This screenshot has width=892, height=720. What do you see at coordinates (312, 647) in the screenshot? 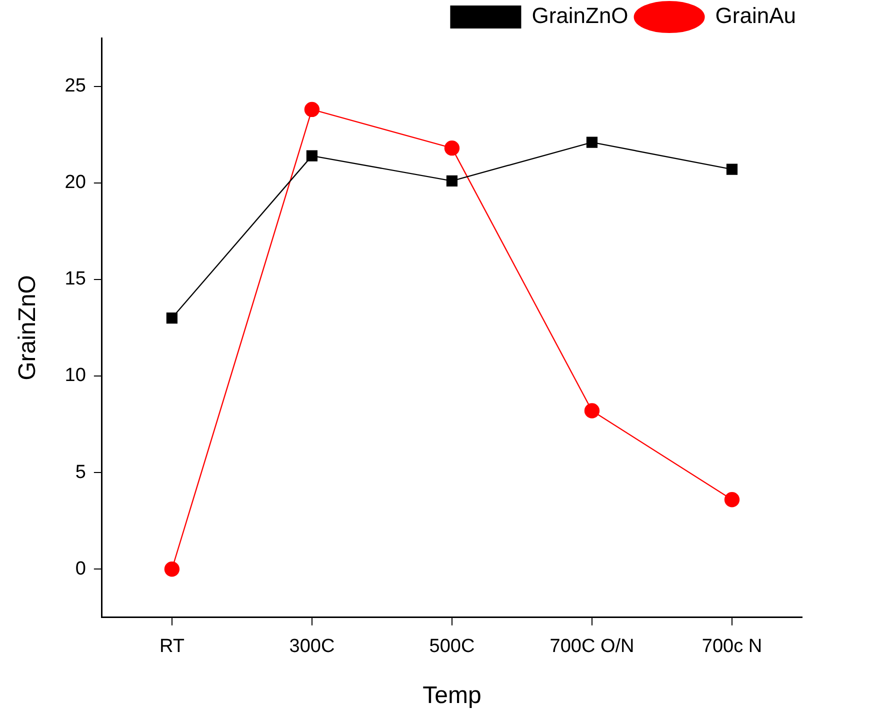
I see `x-tick-label: 300C` at bounding box center [312, 647].